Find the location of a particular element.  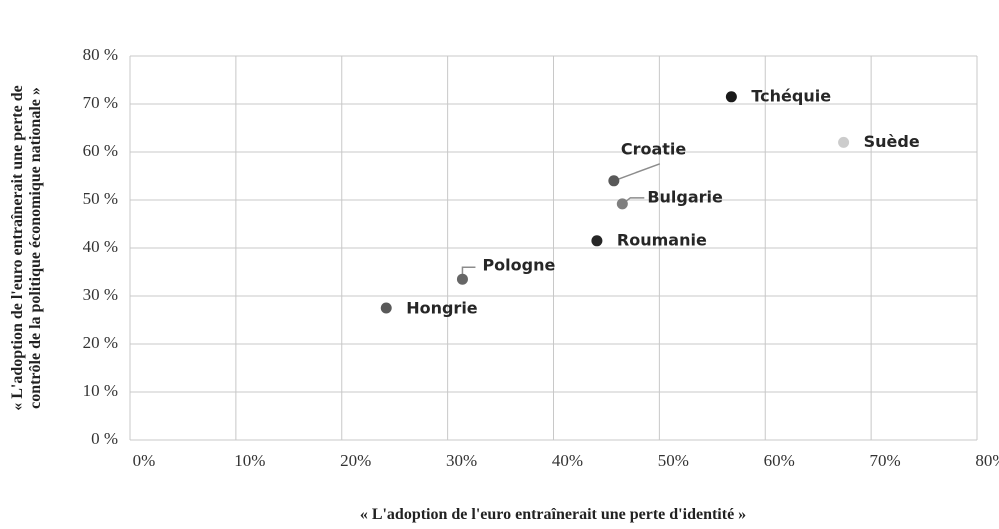

y-tick-label: 80 % is located at coordinates (100, 54).